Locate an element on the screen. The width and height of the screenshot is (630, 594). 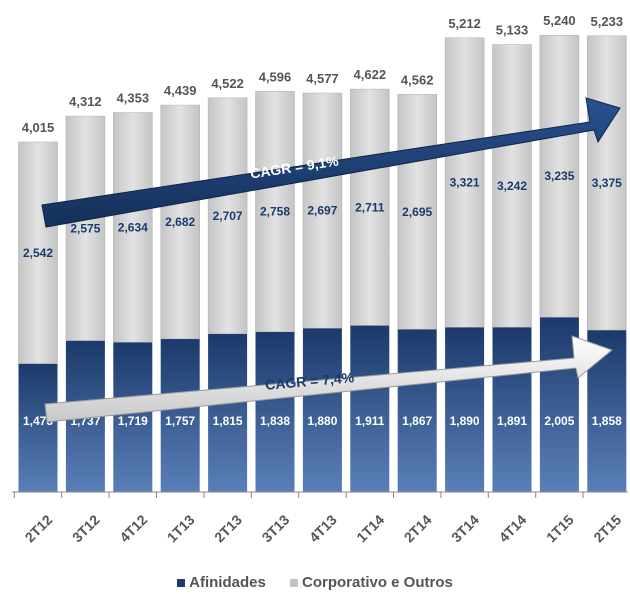
total-label-4T12: 4,353 is located at coordinates (133, 98).